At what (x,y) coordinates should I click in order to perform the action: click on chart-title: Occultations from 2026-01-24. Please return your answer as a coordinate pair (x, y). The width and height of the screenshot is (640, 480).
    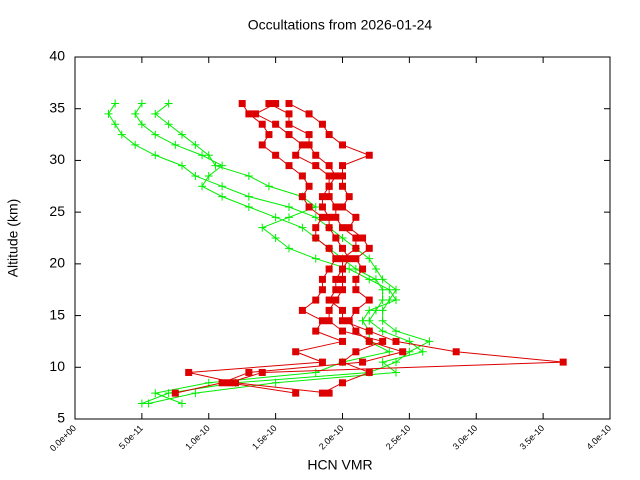
    Looking at the image, I should click on (340, 25).